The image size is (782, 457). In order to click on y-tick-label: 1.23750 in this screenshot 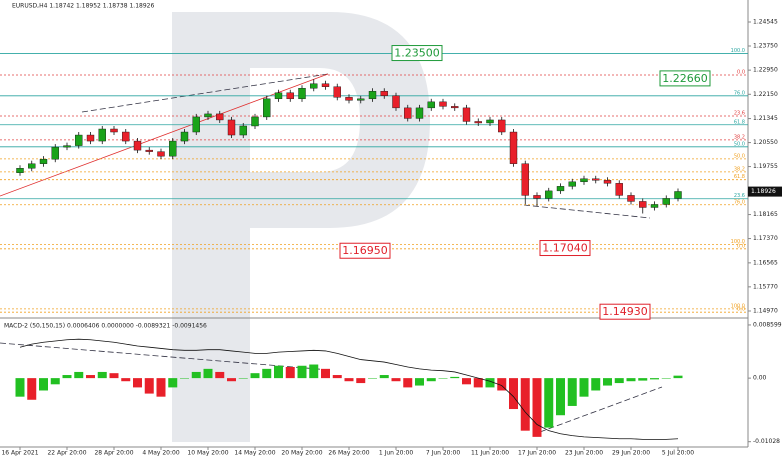, I will do `click(765, 45)`.